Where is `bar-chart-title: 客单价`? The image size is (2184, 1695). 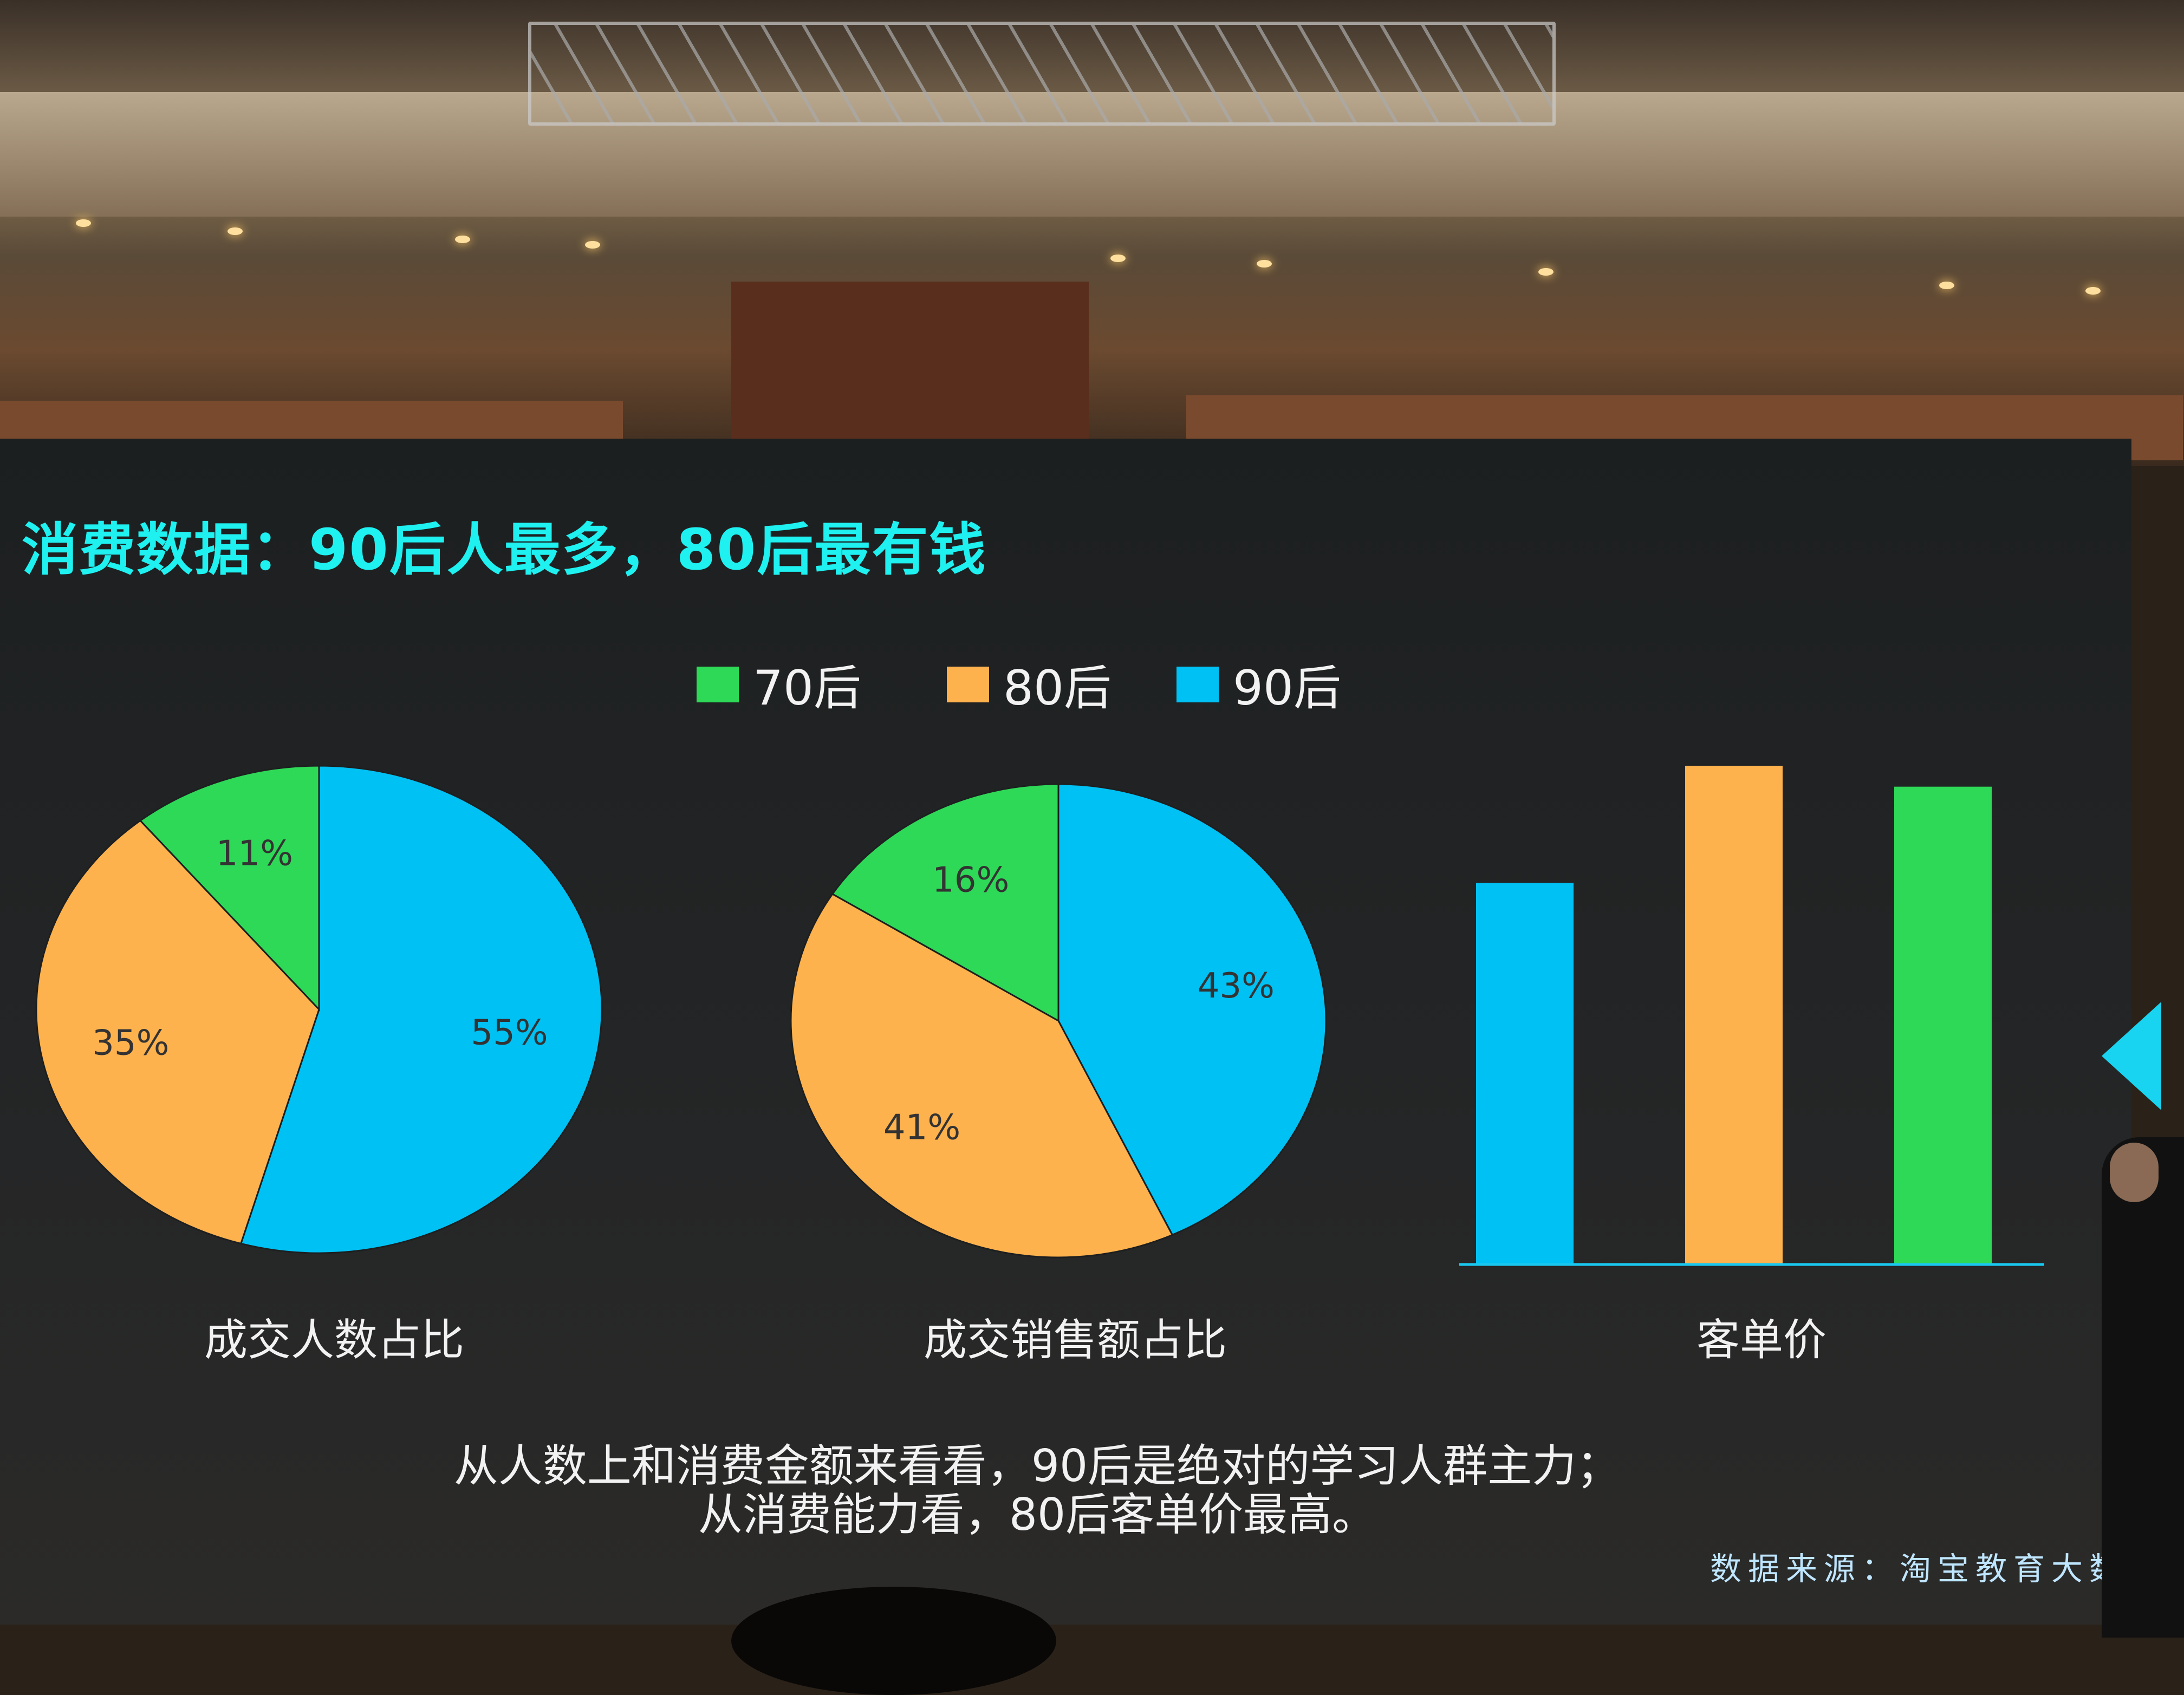
bar-chart-title: 客单价 is located at coordinates (1761, 1340).